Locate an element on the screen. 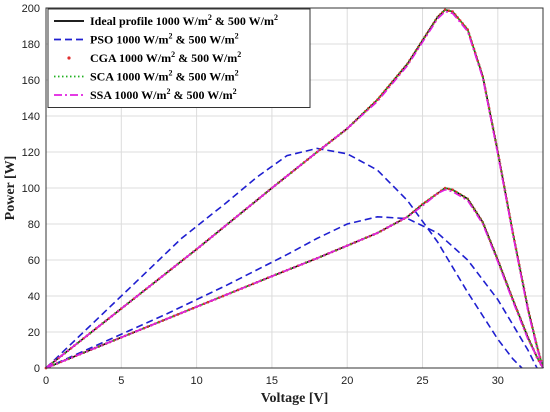  y-tick-label: 60 is located at coordinates (34, 261).